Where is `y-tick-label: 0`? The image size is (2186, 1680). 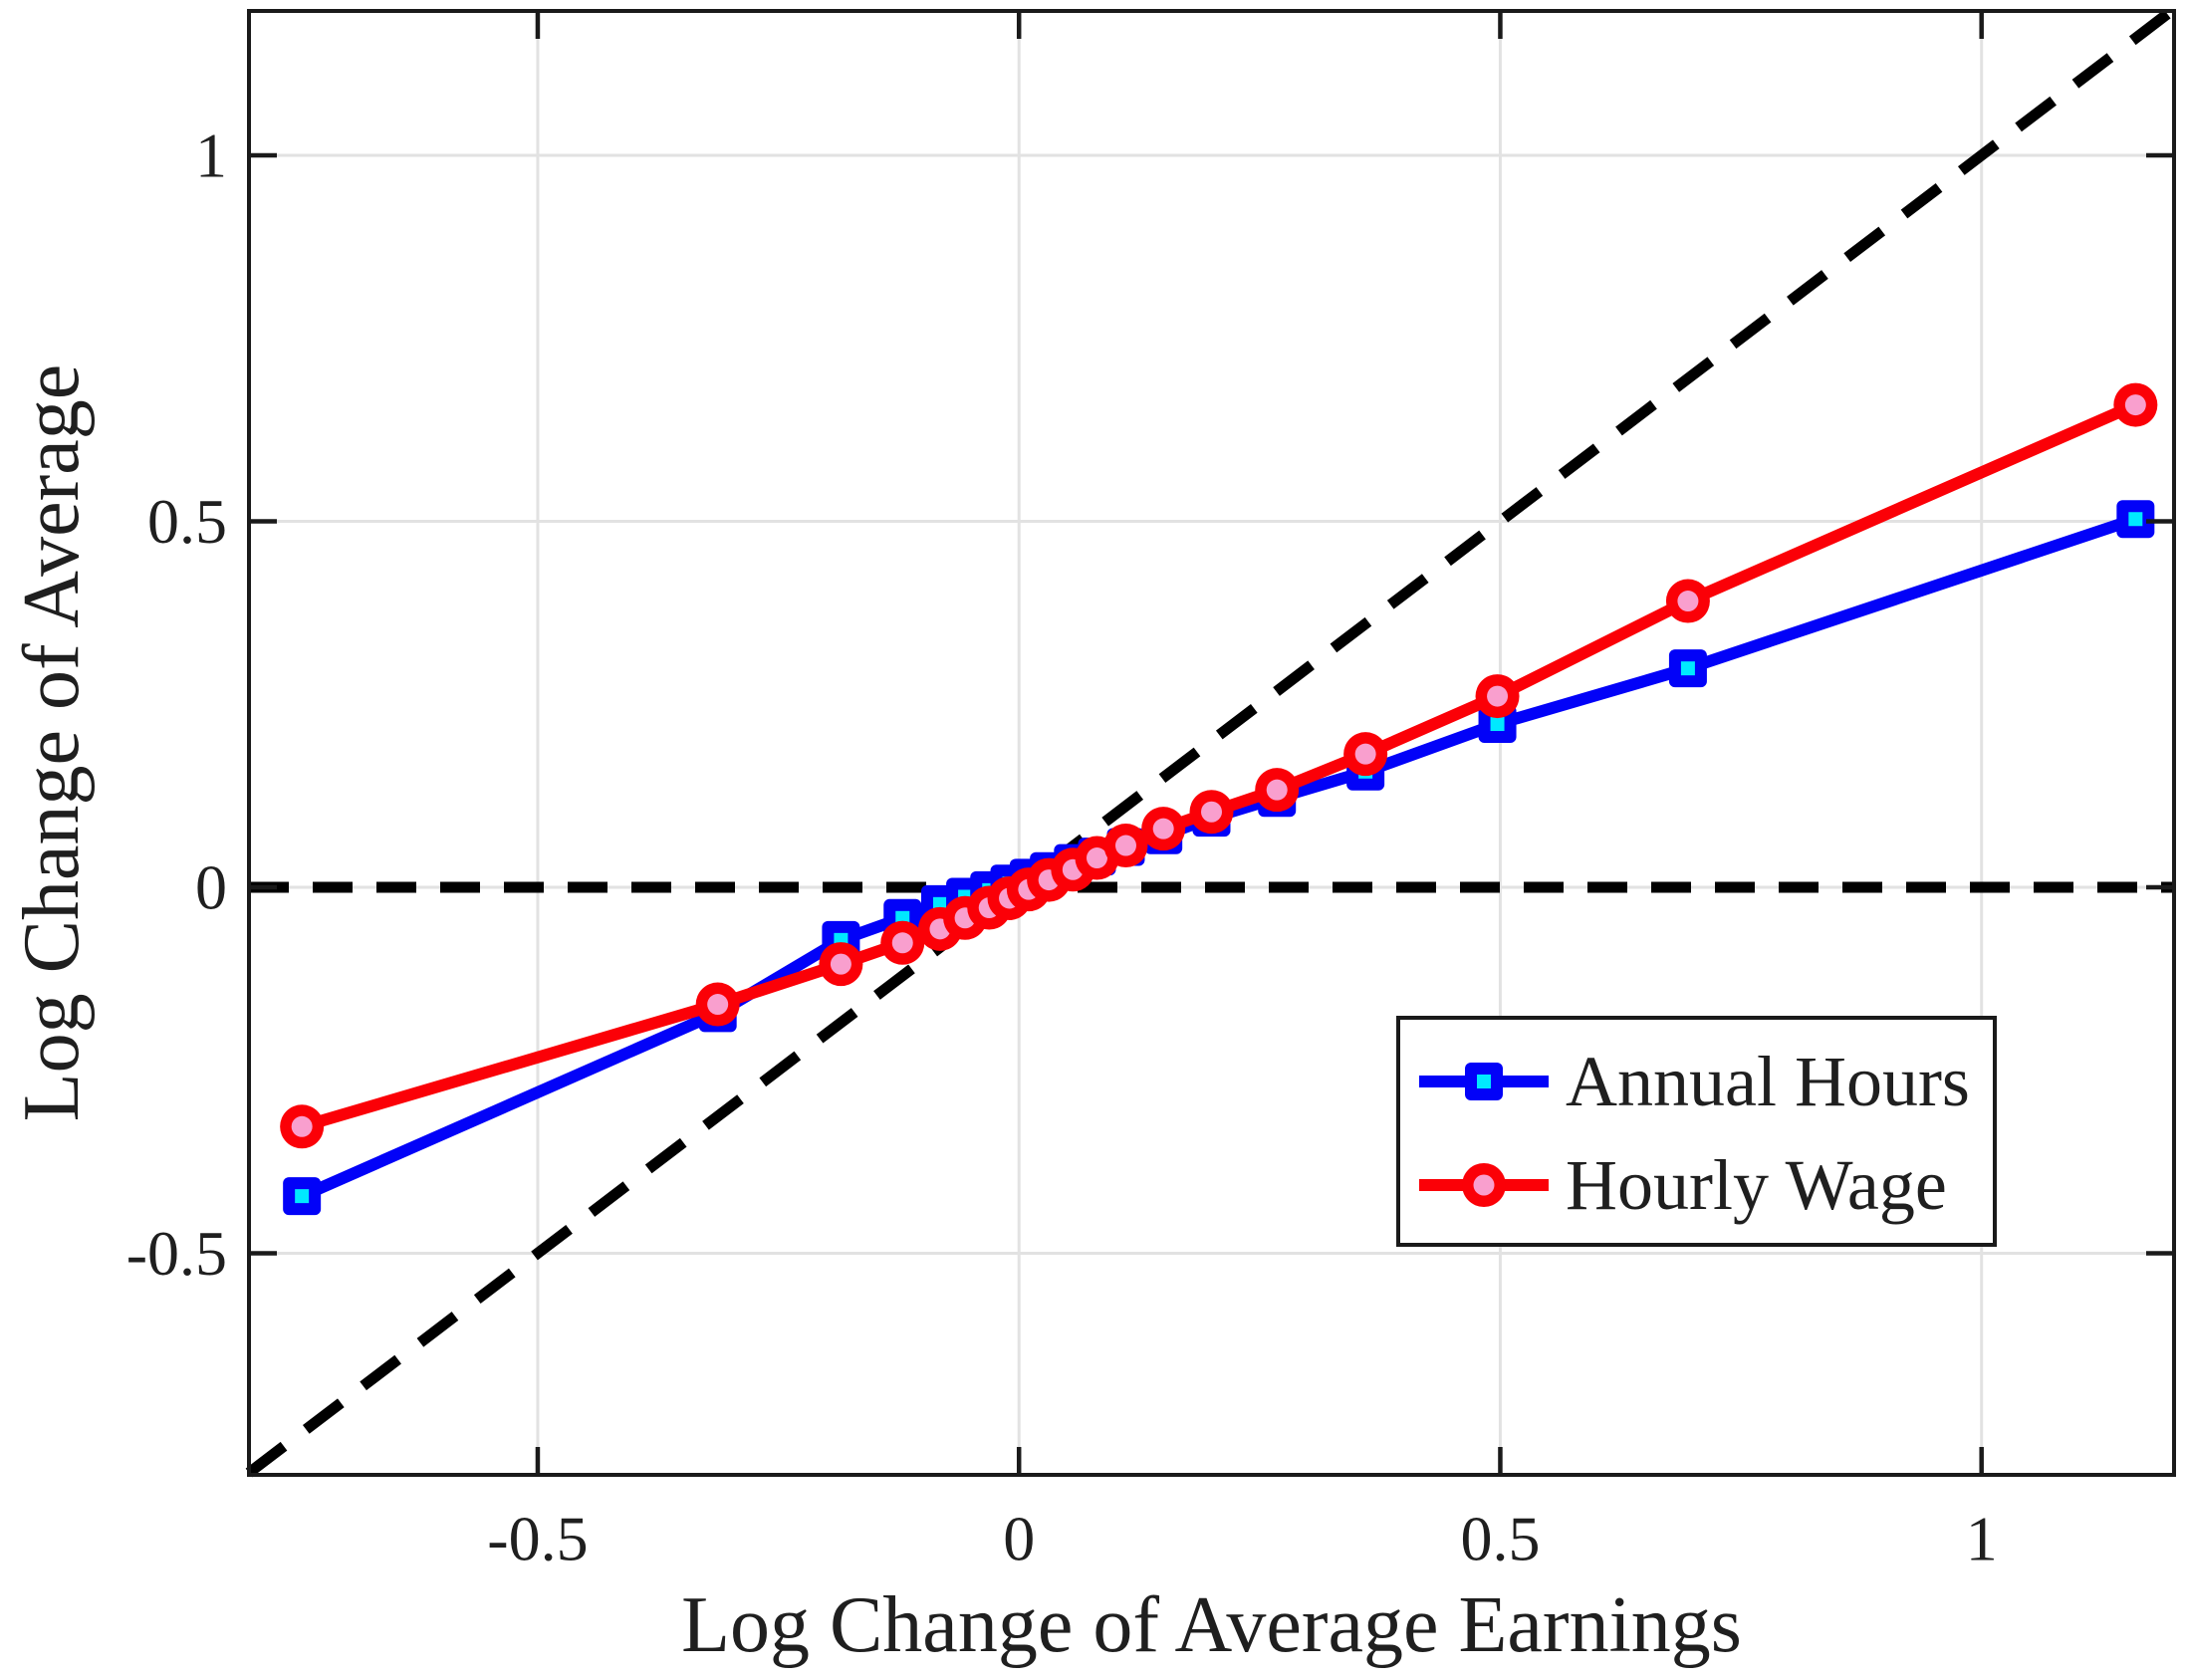 y-tick-label: 0 is located at coordinates (211, 886).